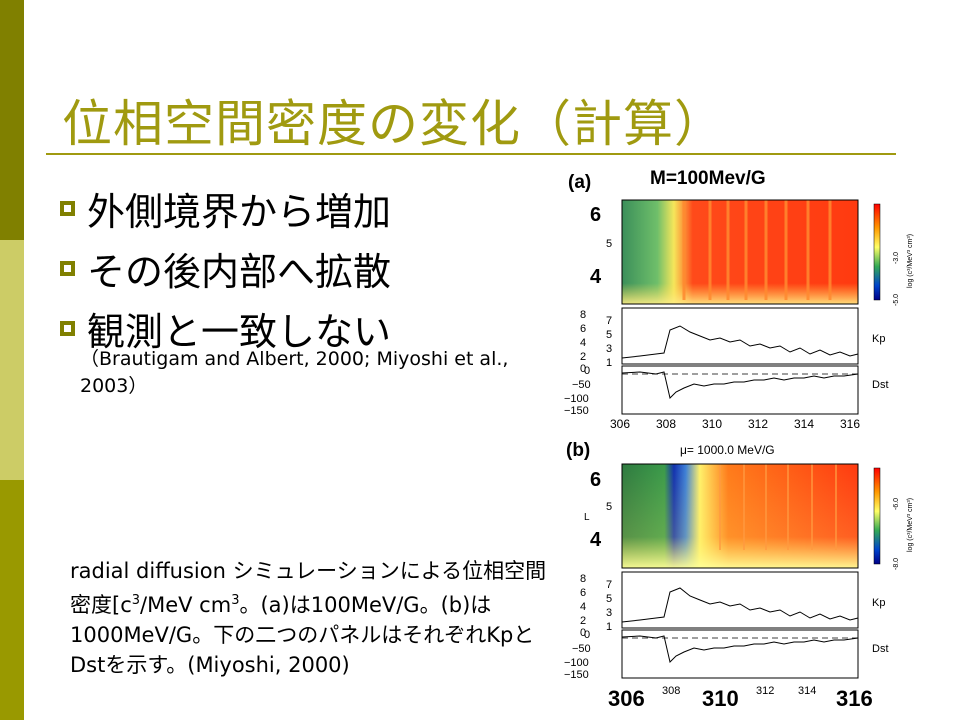 The width and height of the screenshot is (960, 720). I want to click on bullet-item: その後内部へ拡散, so click(308, 268).